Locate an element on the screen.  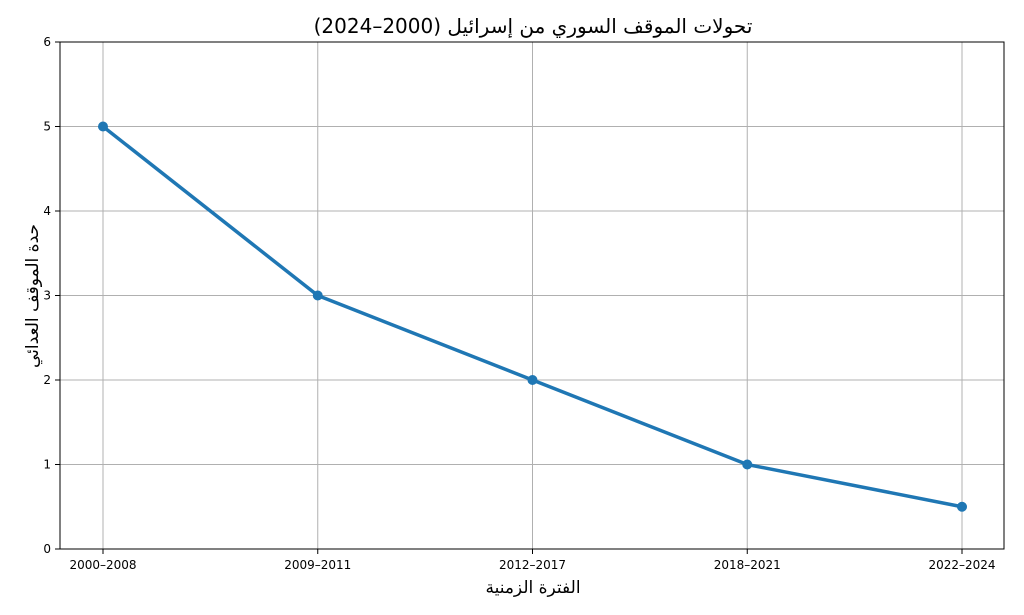
x-tick-label: 2000–2008 is located at coordinates (102, 565).